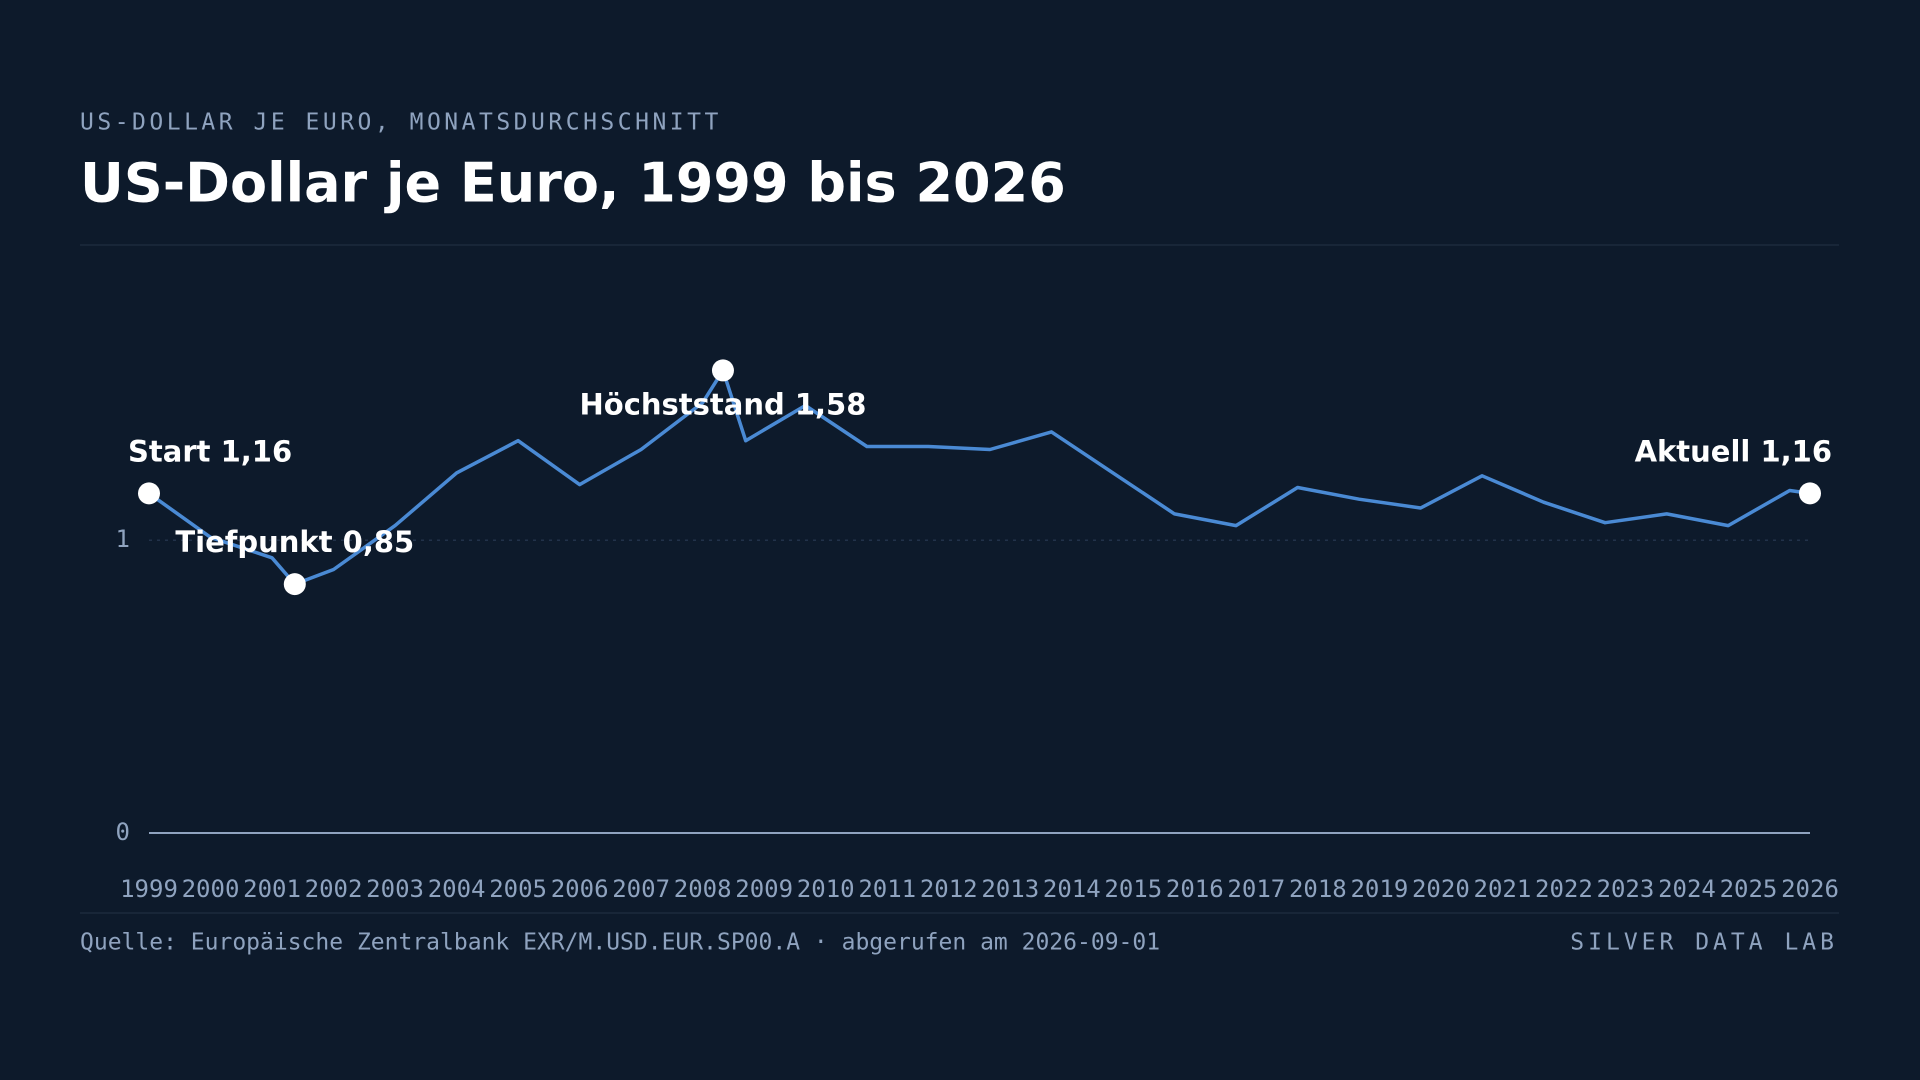  Describe the element at coordinates (949, 889) in the screenshot. I see `x-tick-label: 2012` at that location.